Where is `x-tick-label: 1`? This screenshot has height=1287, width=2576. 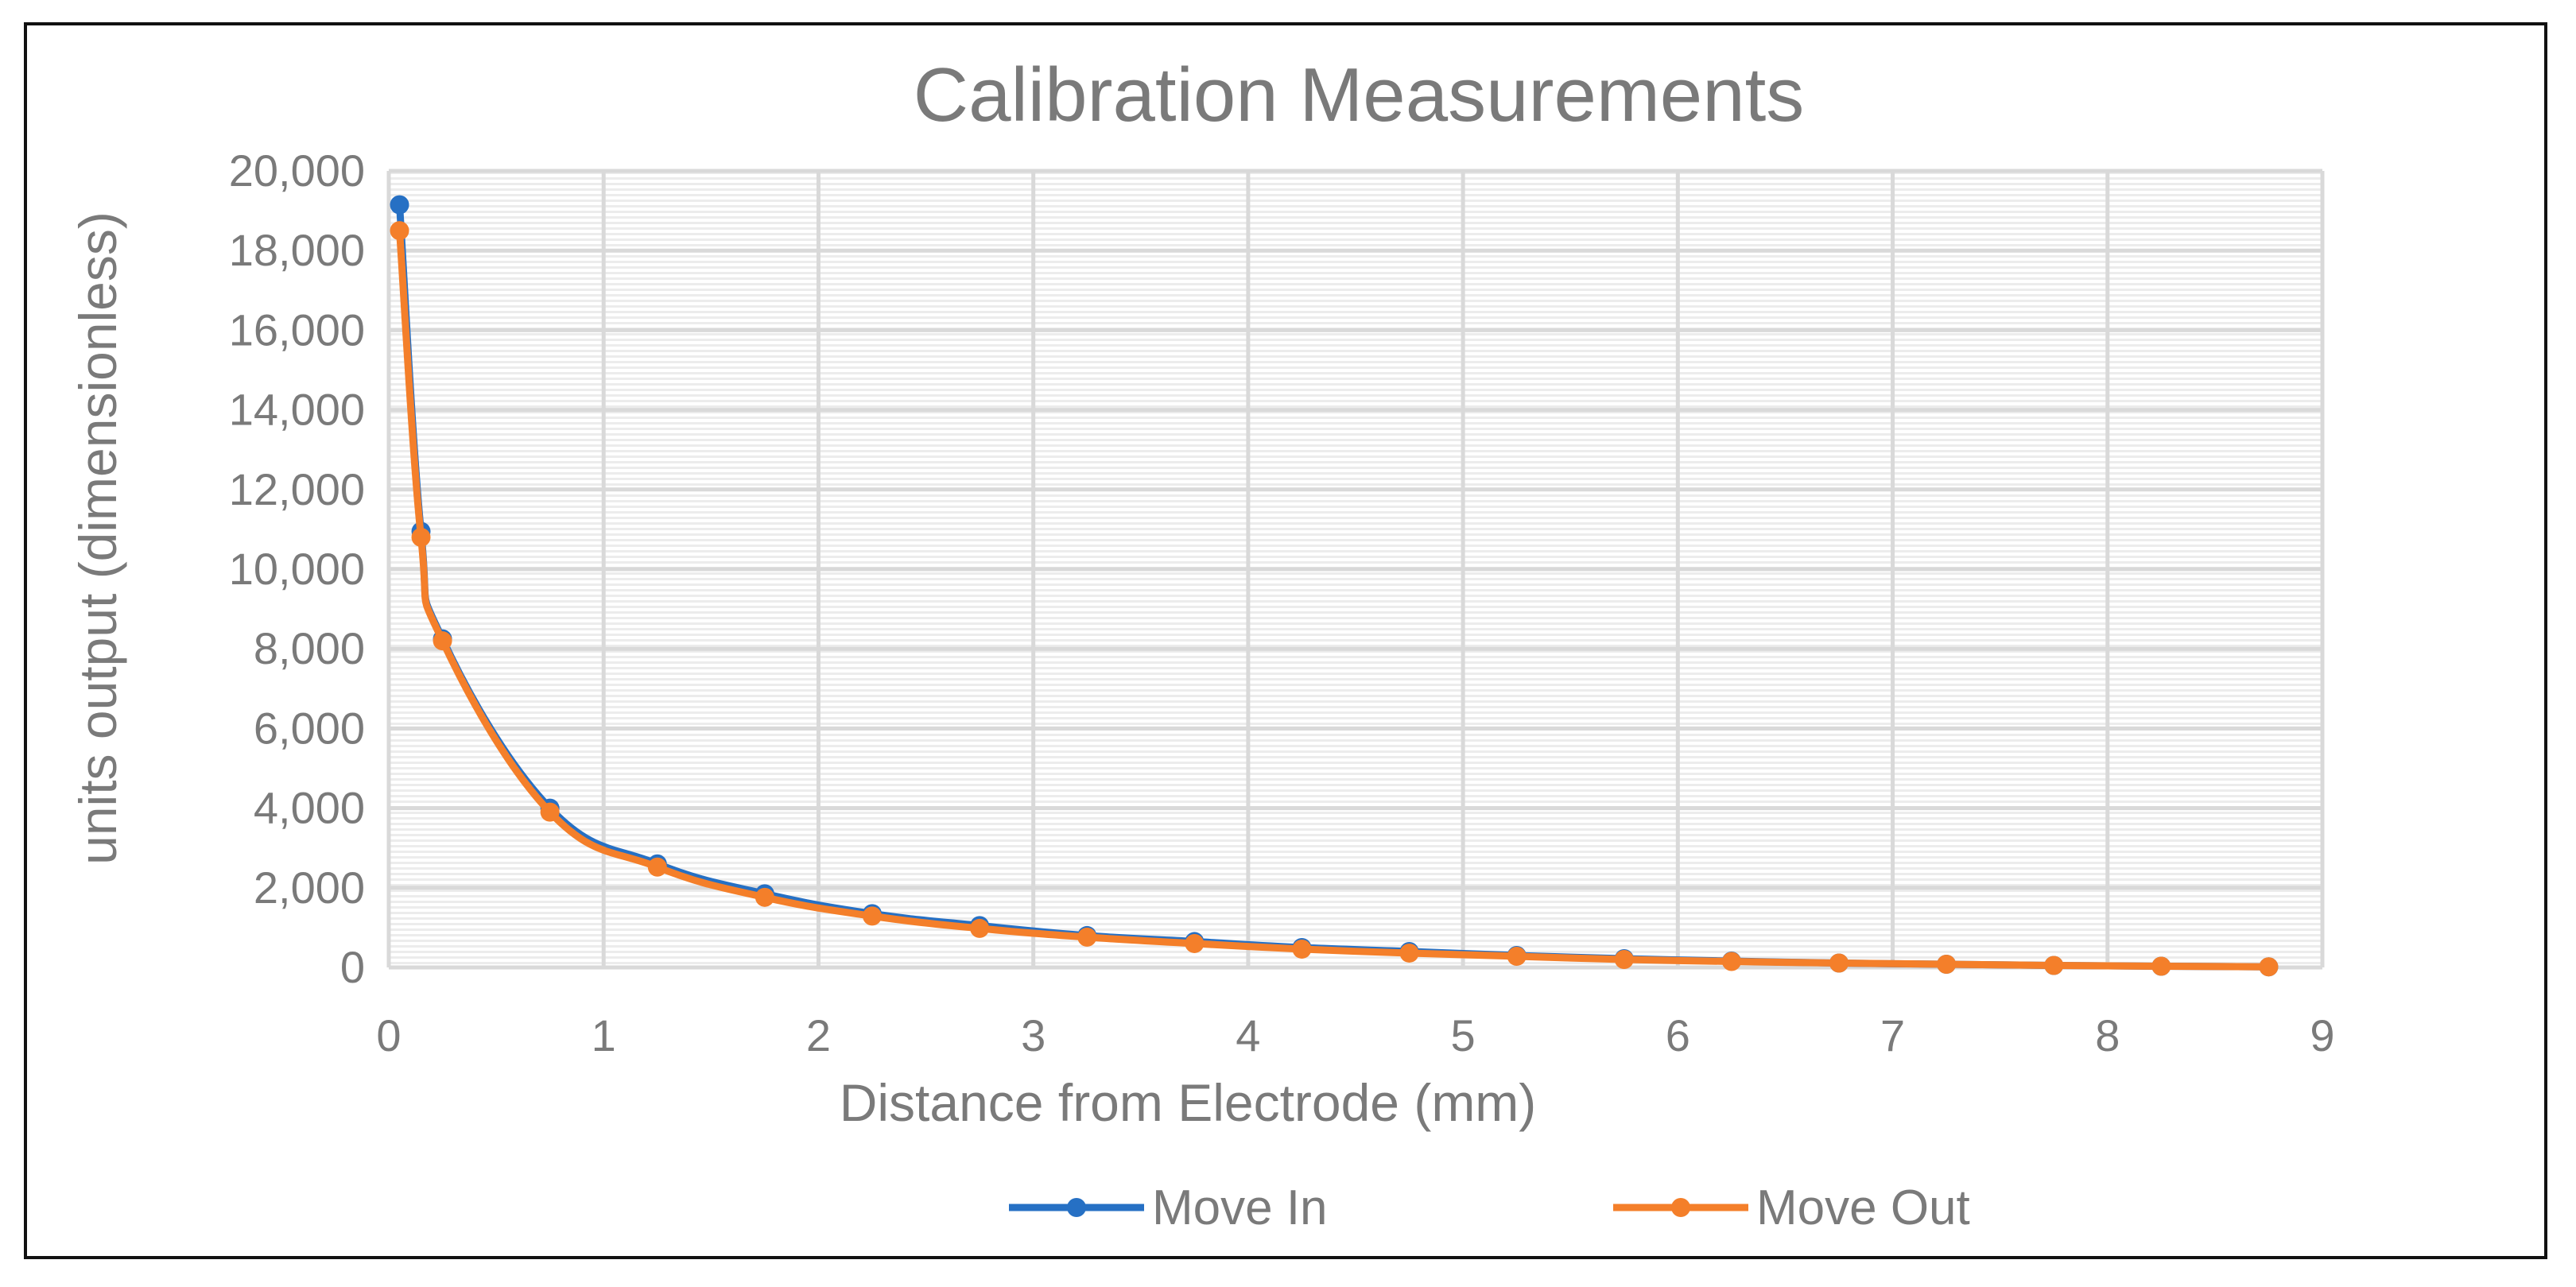
x-tick-label: 1 is located at coordinates (604, 1035).